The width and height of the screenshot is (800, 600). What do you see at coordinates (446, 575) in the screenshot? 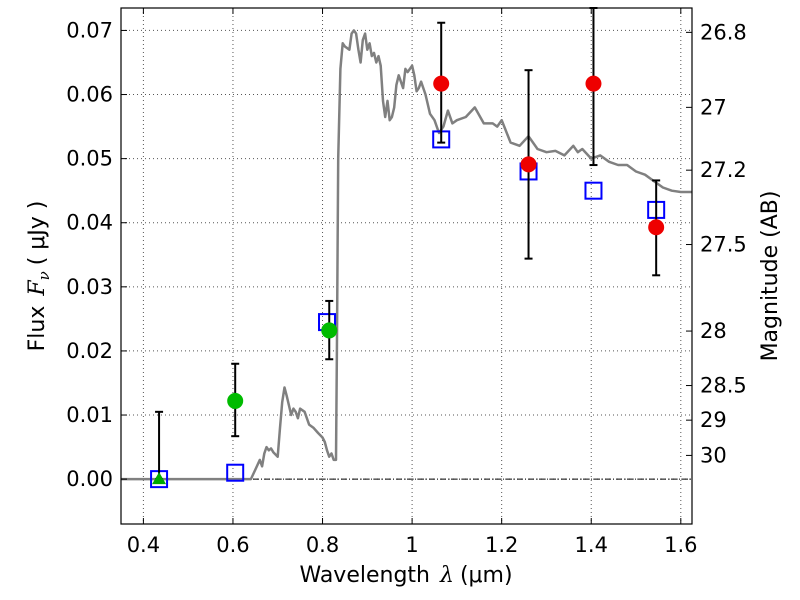
I see `x-axis-title-symbol: λ` at bounding box center [446, 575].